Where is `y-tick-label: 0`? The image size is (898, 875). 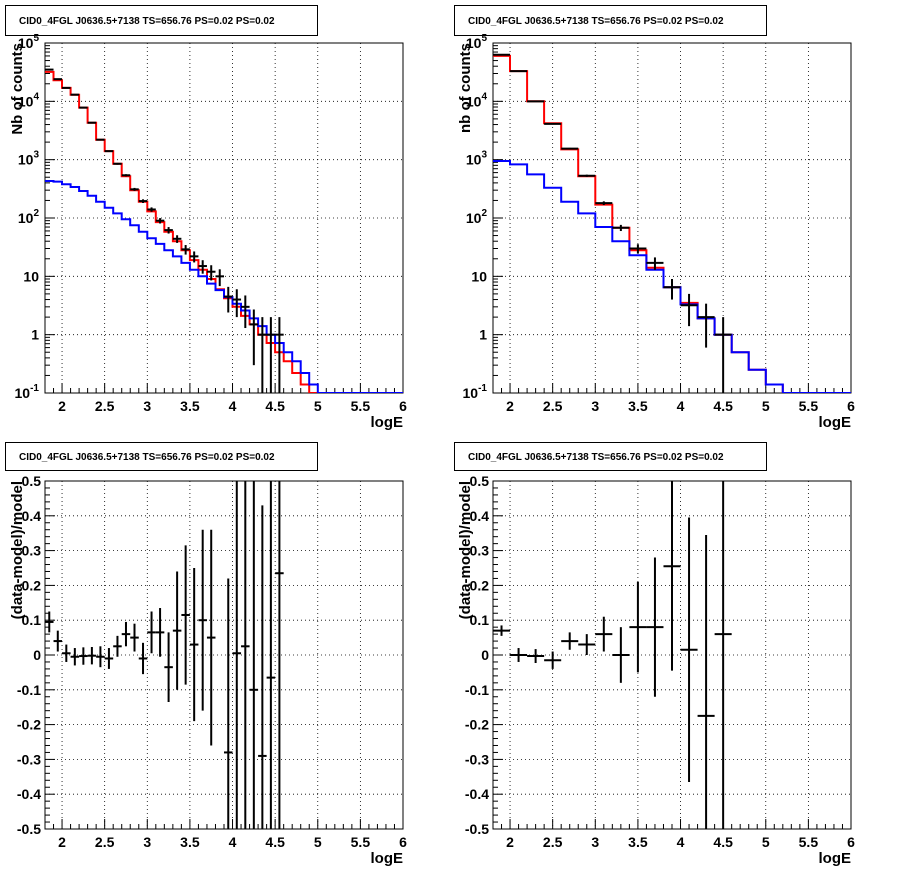
y-tick-label: 0 is located at coordinates (37, 655).